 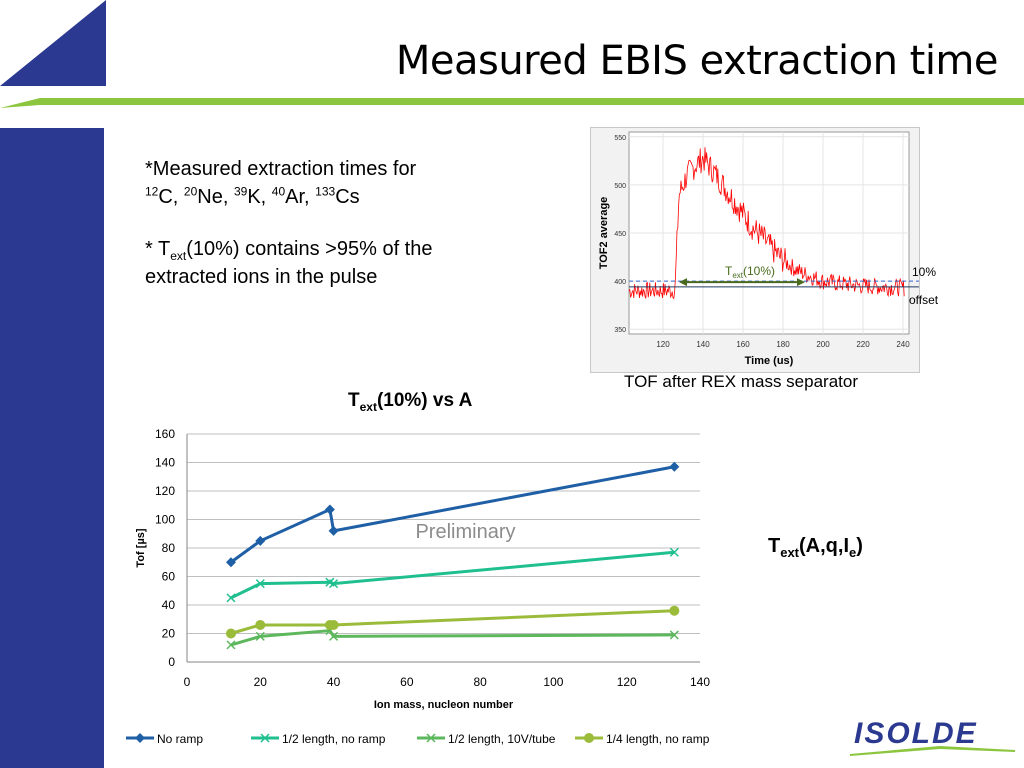 I want to click on tof-y-axis-label: TOF2 average, so click(x=604, y=233).